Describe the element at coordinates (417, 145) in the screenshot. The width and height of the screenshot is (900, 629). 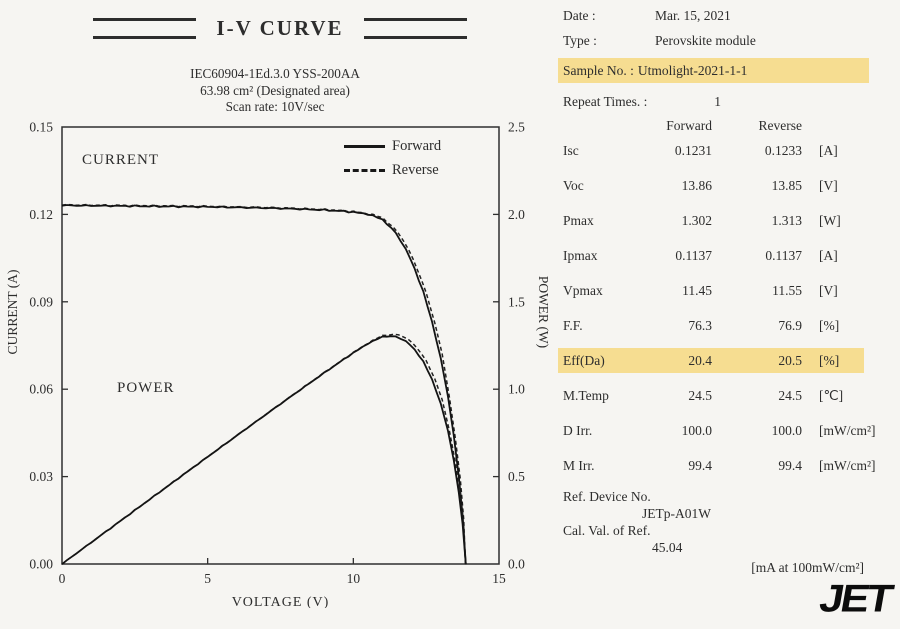
I see `legend-label-forward: Forward` at that location.